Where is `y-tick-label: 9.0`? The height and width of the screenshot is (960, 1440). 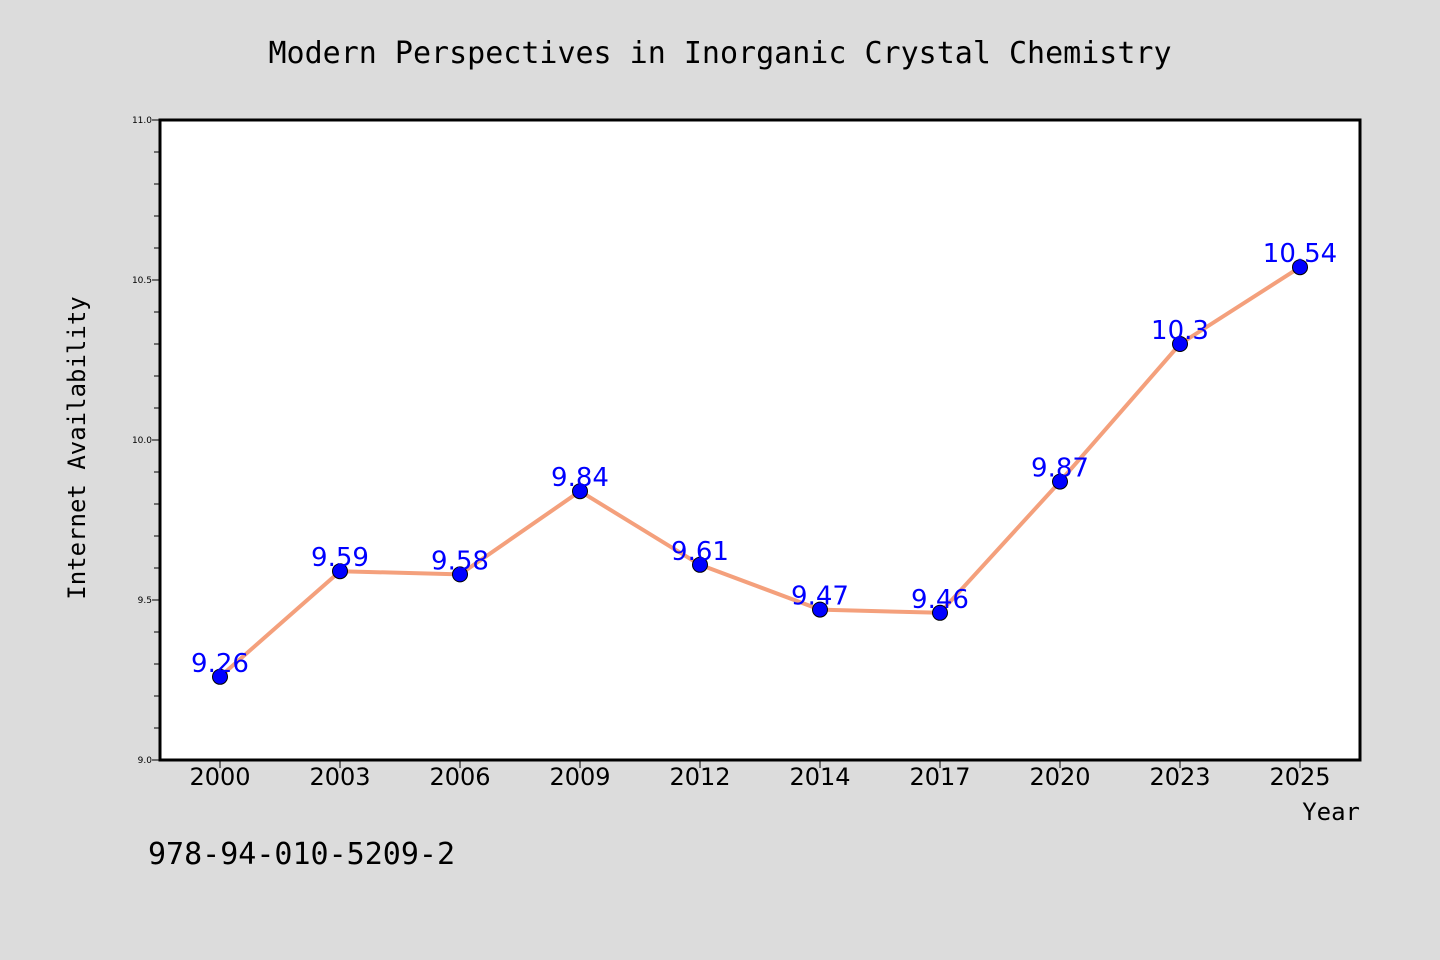
y-tick-label: 9.0 is located at coordinates (145, 761).